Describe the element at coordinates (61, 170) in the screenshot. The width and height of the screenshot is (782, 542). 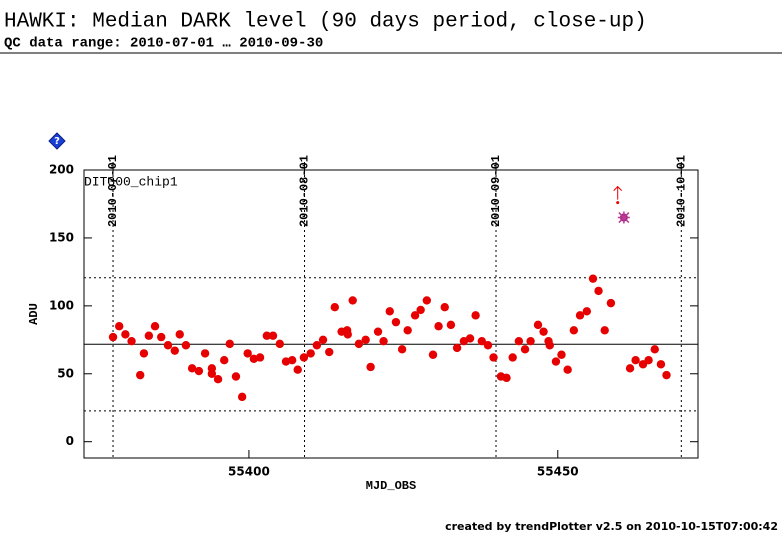
I see `y-tick-label: 200` at that location.